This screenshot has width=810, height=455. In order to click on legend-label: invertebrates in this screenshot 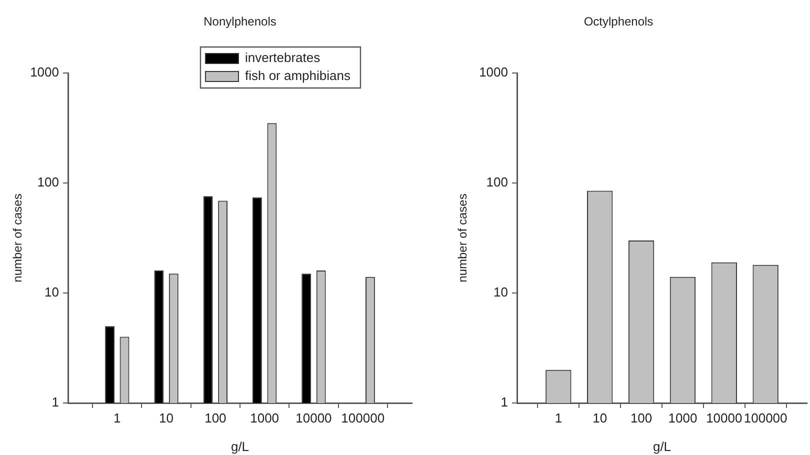, I will do `click(282, 58)`.